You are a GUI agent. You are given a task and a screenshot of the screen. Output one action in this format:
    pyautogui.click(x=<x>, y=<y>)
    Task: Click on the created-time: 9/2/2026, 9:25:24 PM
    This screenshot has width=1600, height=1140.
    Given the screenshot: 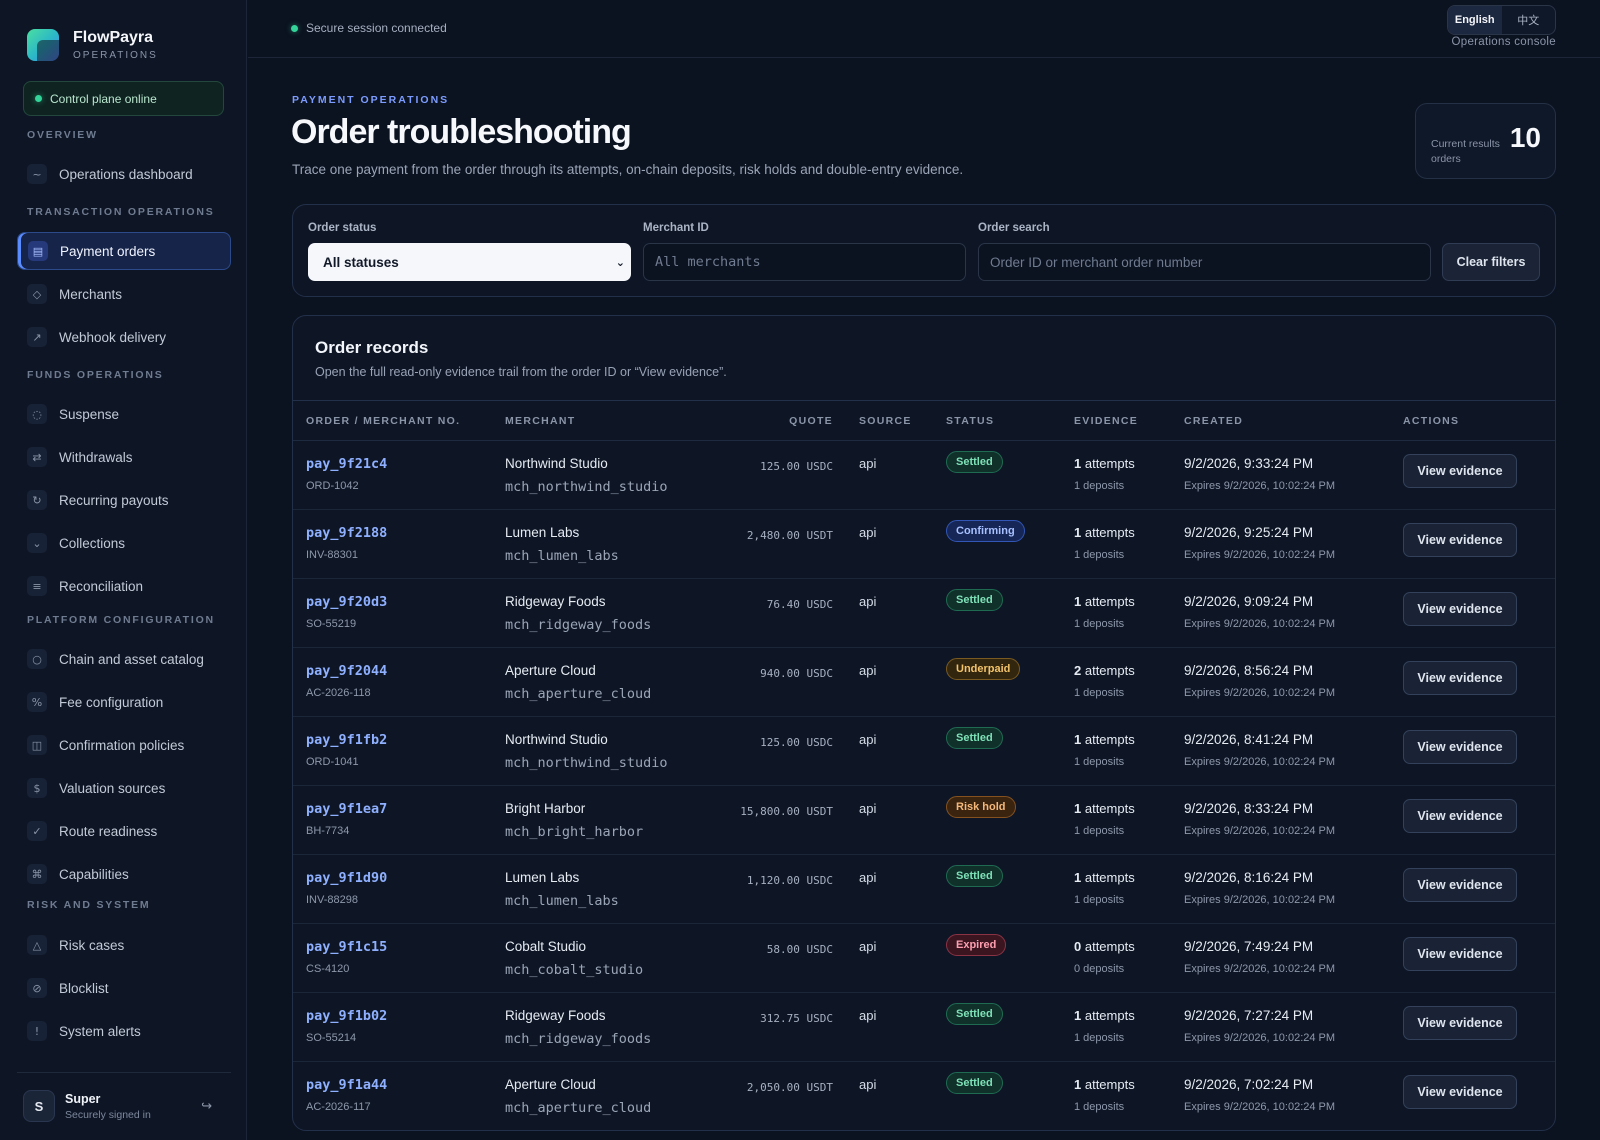 What is the action you would take?
    pyautogui.click(x=1249, y=532)
    